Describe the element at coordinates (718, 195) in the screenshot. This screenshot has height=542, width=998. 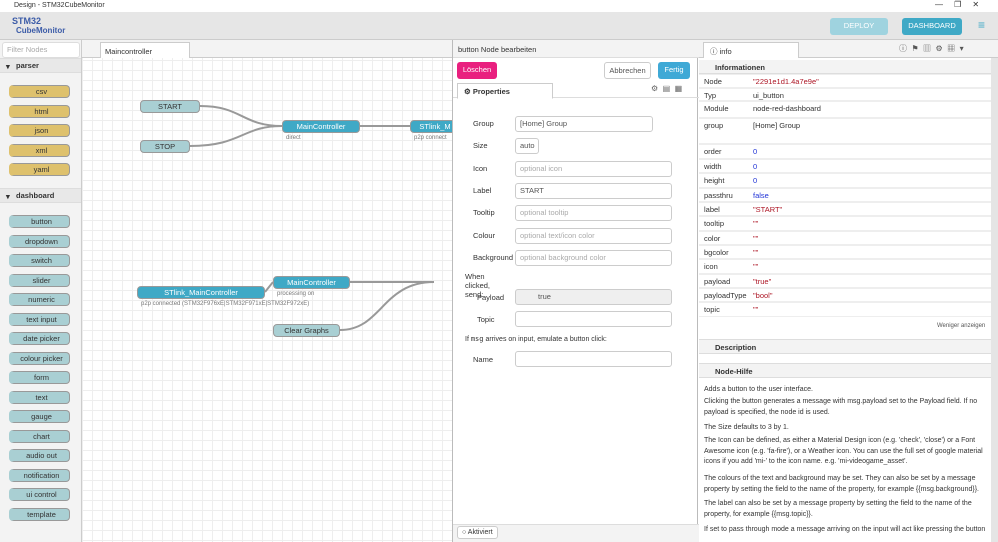
I see `info-key: passthru` at that location.